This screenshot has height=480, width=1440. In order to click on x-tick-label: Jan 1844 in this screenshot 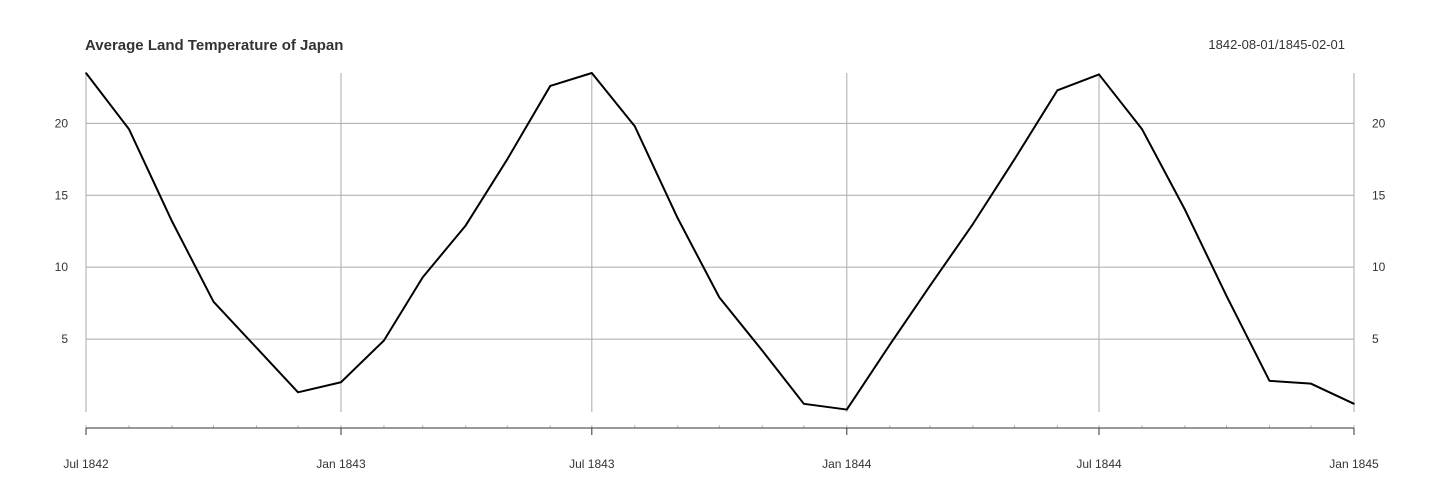, I will do `click(847, 464)`.